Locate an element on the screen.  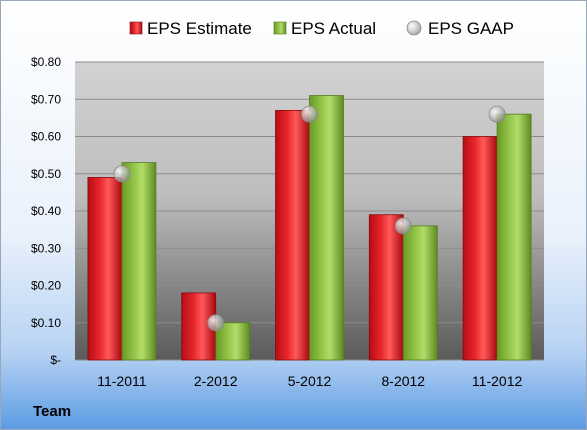
y-tick-label: $0.60 is located at coordinates (46, 137).